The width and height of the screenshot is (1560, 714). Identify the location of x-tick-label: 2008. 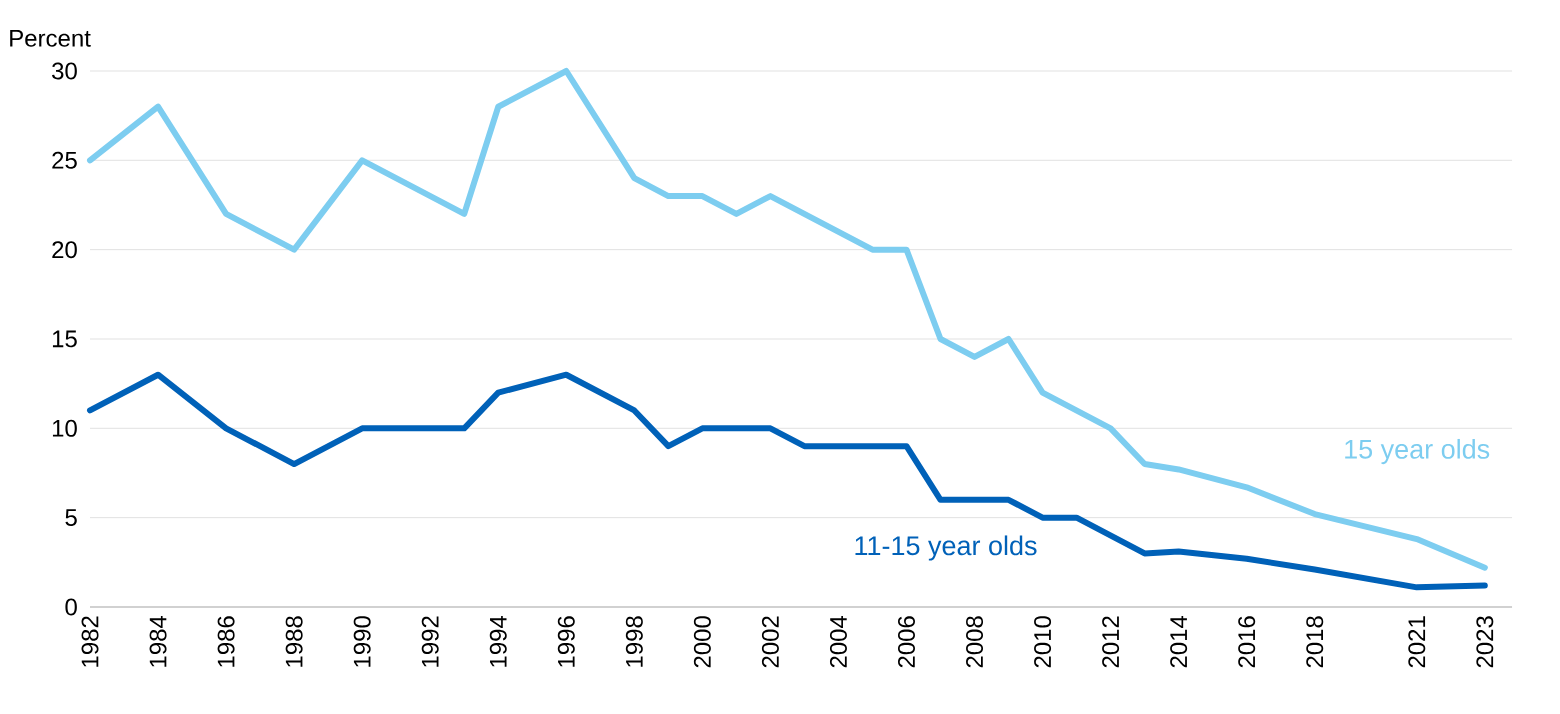
(975, 642).